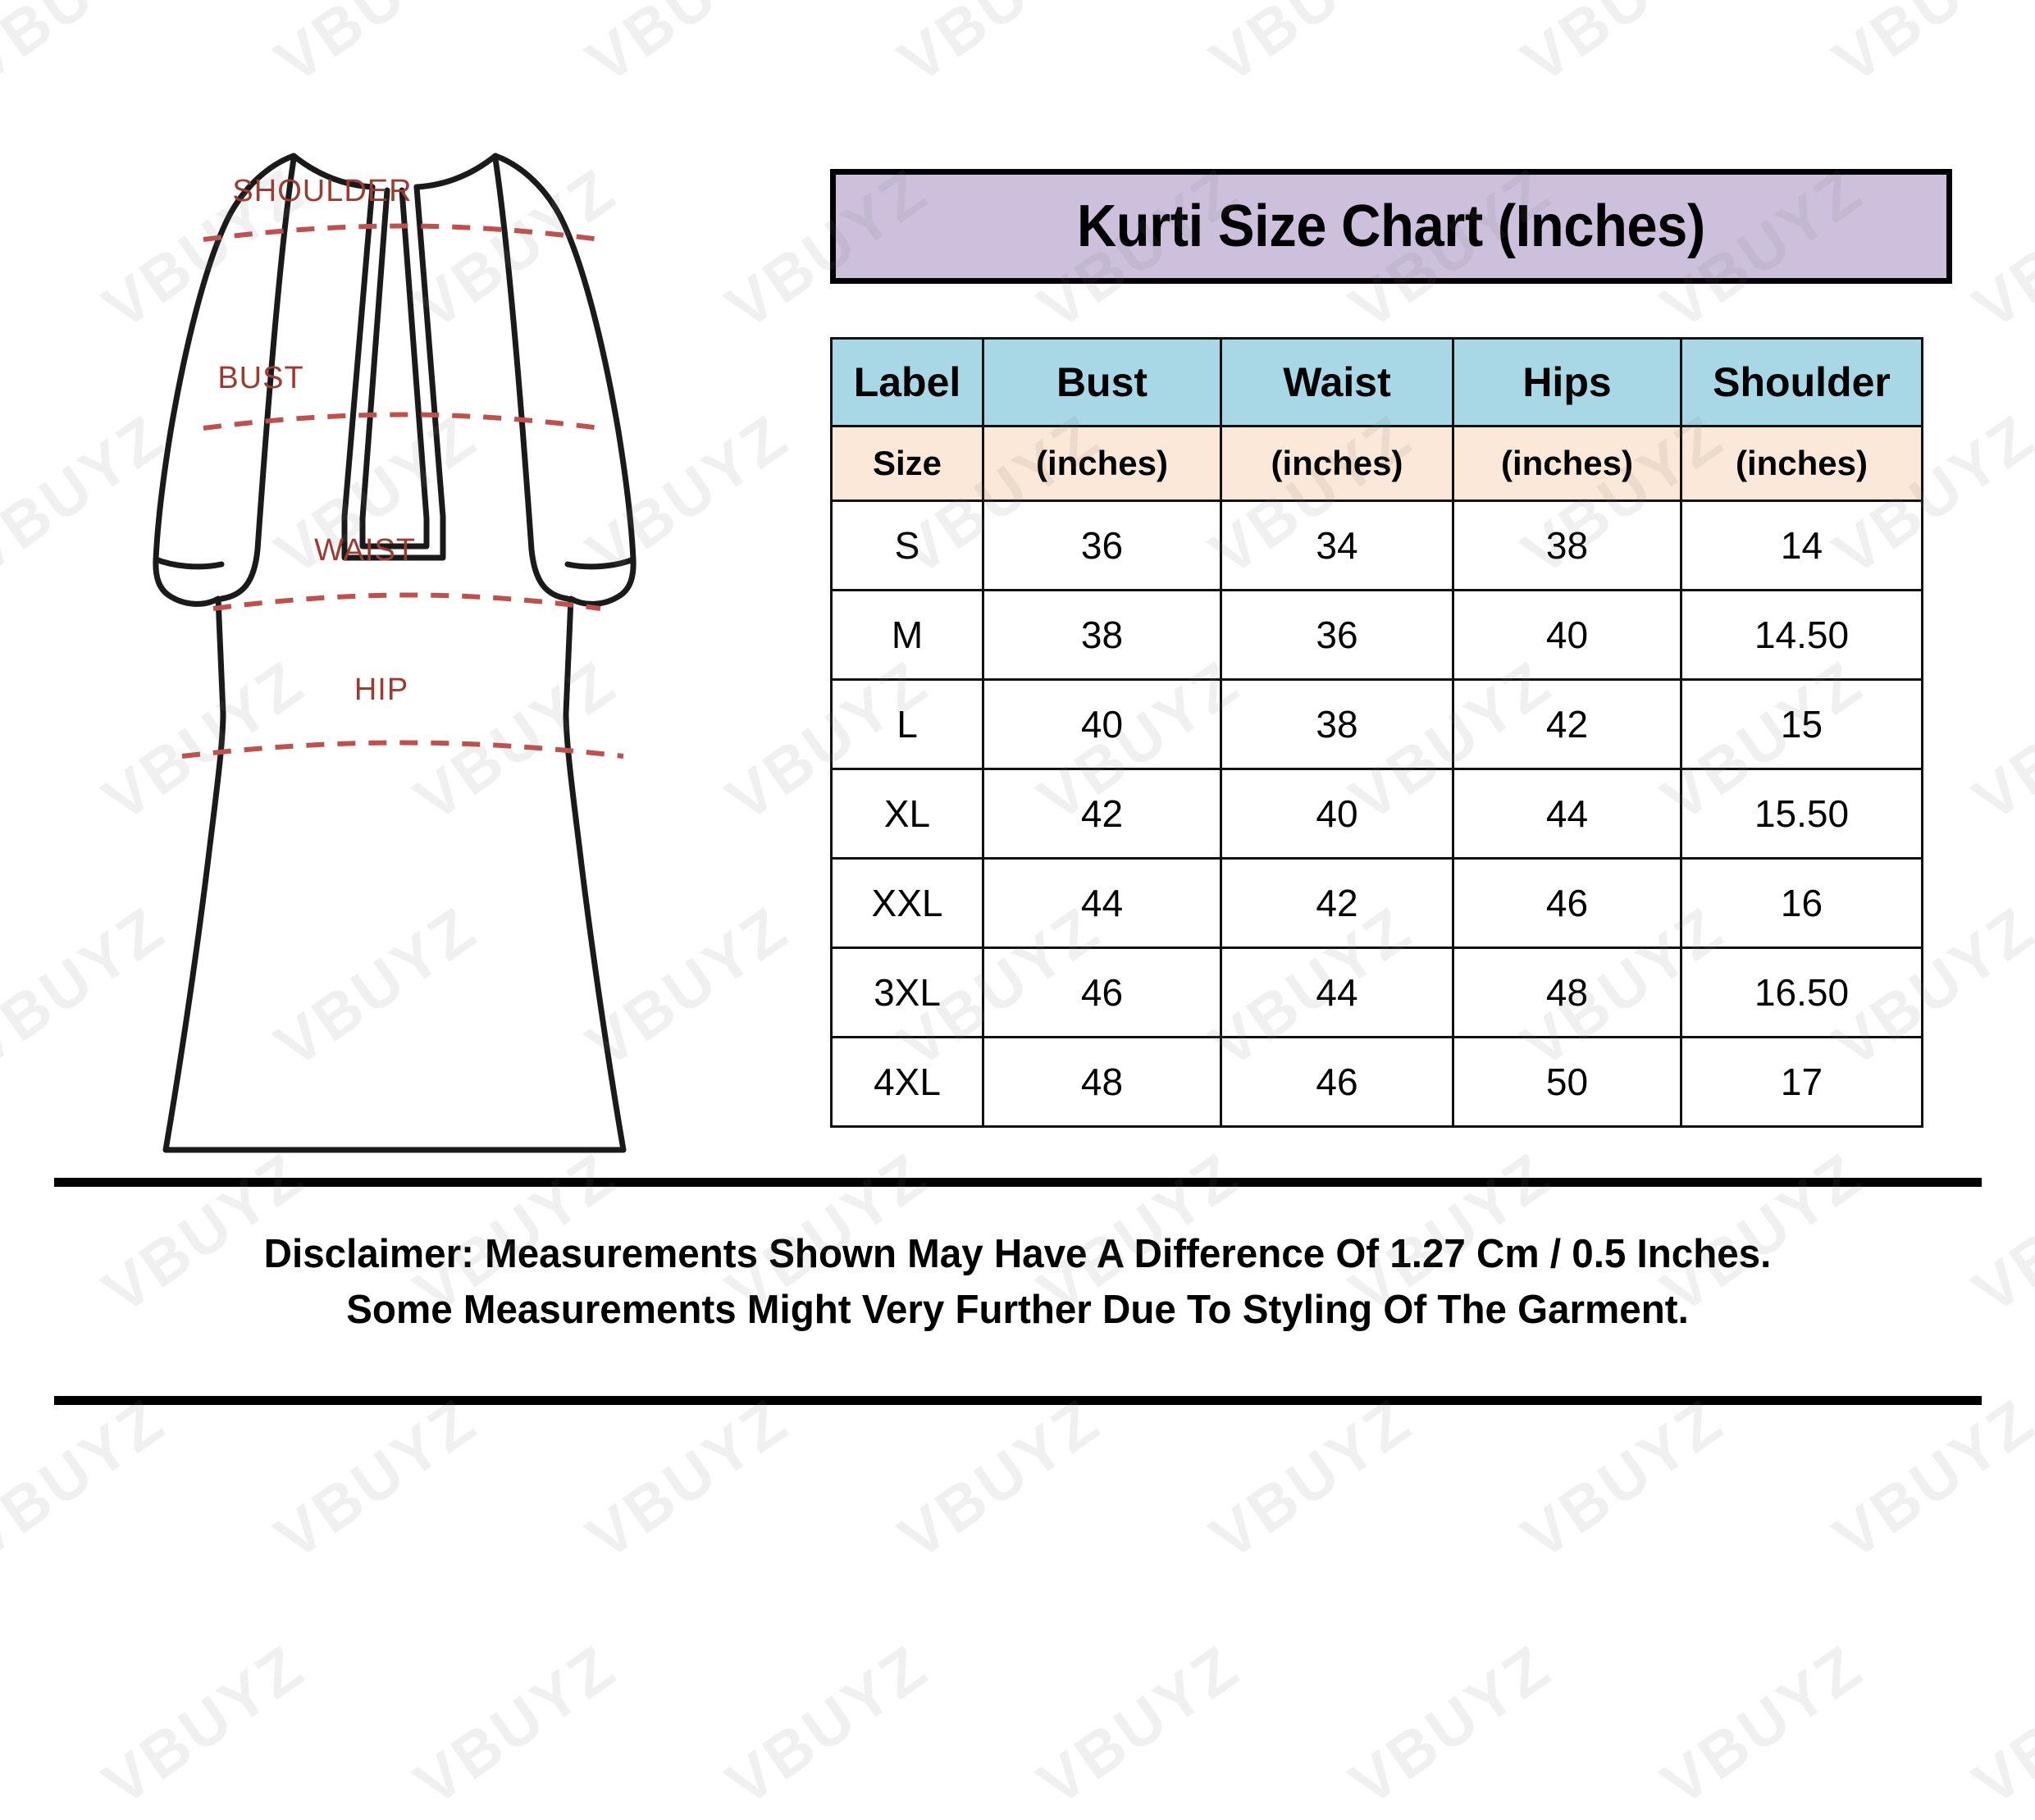 Image resolution: width=2035 pixels, height=1820 pixels. Describe the element at coordinates (1102, 635) in the screenshot. I see `cell-bust: 38` at that location.